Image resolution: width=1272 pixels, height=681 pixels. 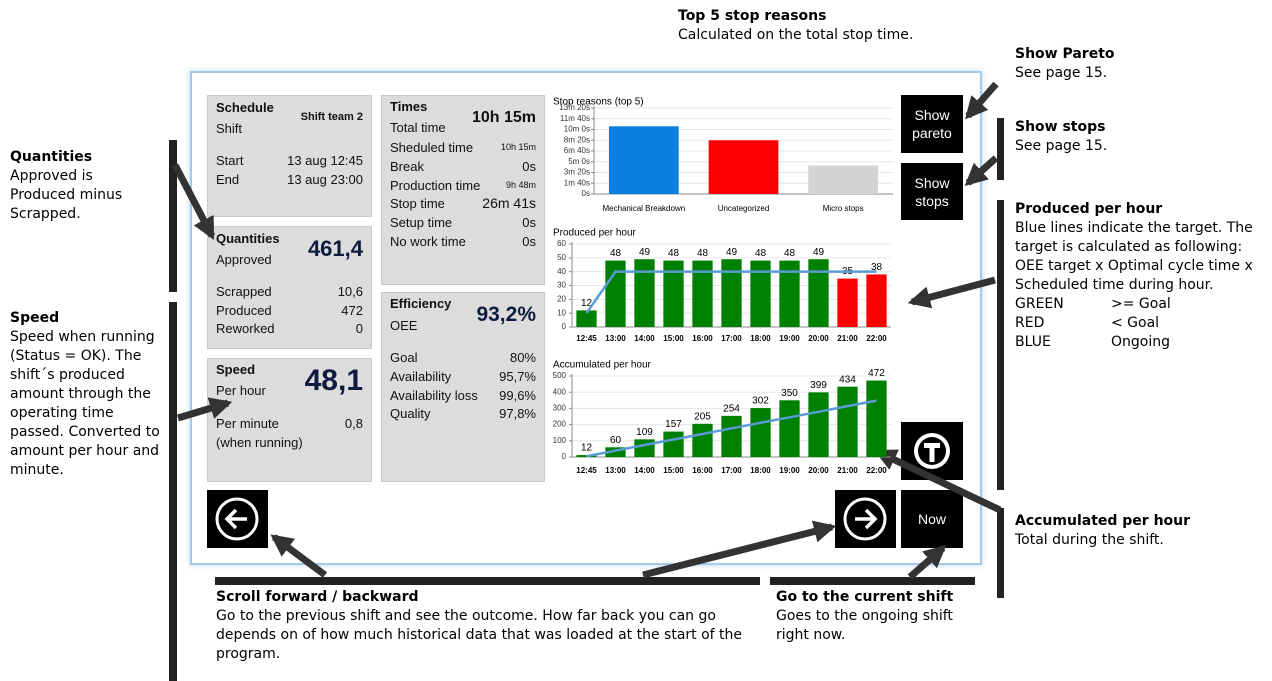 I want to click on legend-color: GREEN, so click(x=1039, y=304).